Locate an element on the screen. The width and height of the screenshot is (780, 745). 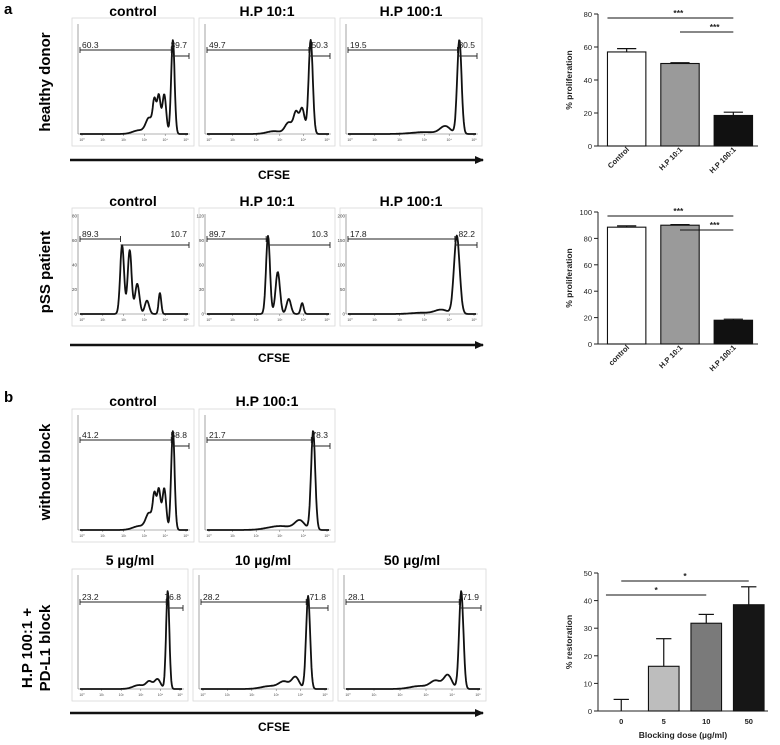
category-label: 0 is located at coordinates (621, 721).